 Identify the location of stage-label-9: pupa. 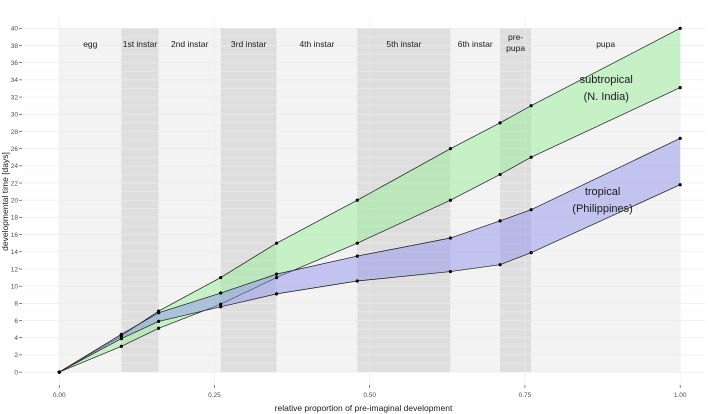
(605, 44).